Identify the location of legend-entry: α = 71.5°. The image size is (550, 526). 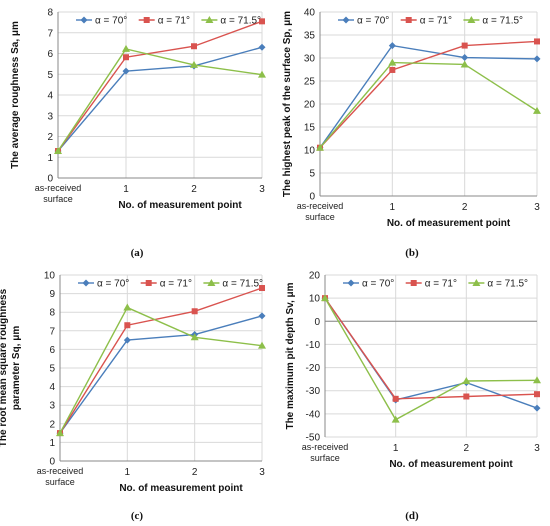
(498, 284).